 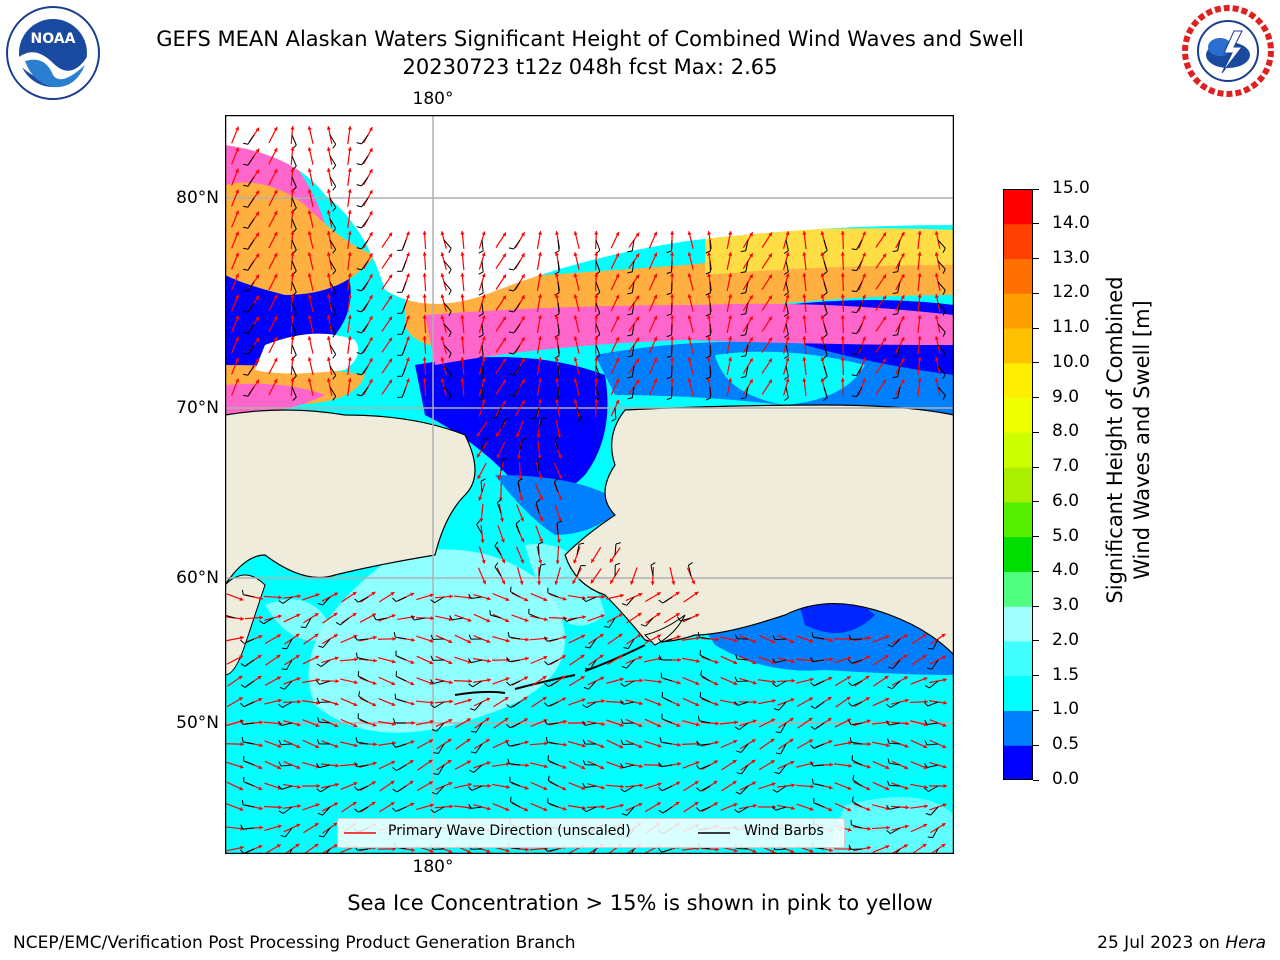 What do you see at coordinates (1066, 396) in the screenshot?
I see `colorbar-tick-label: 9.0` at bounding box center [1066, 396].